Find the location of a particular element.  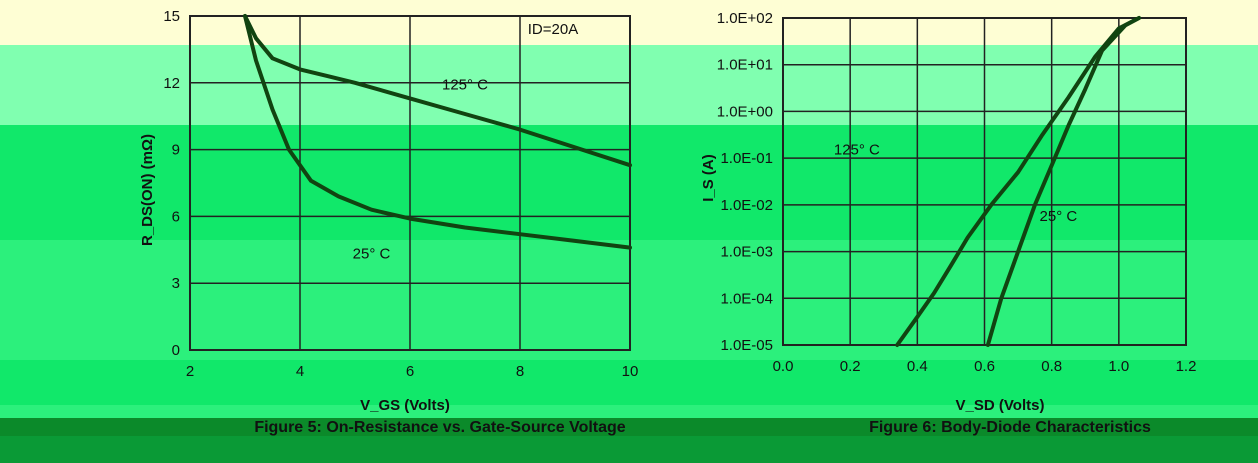

left-xtick-0: 2 is located at coordinates (190, 371).